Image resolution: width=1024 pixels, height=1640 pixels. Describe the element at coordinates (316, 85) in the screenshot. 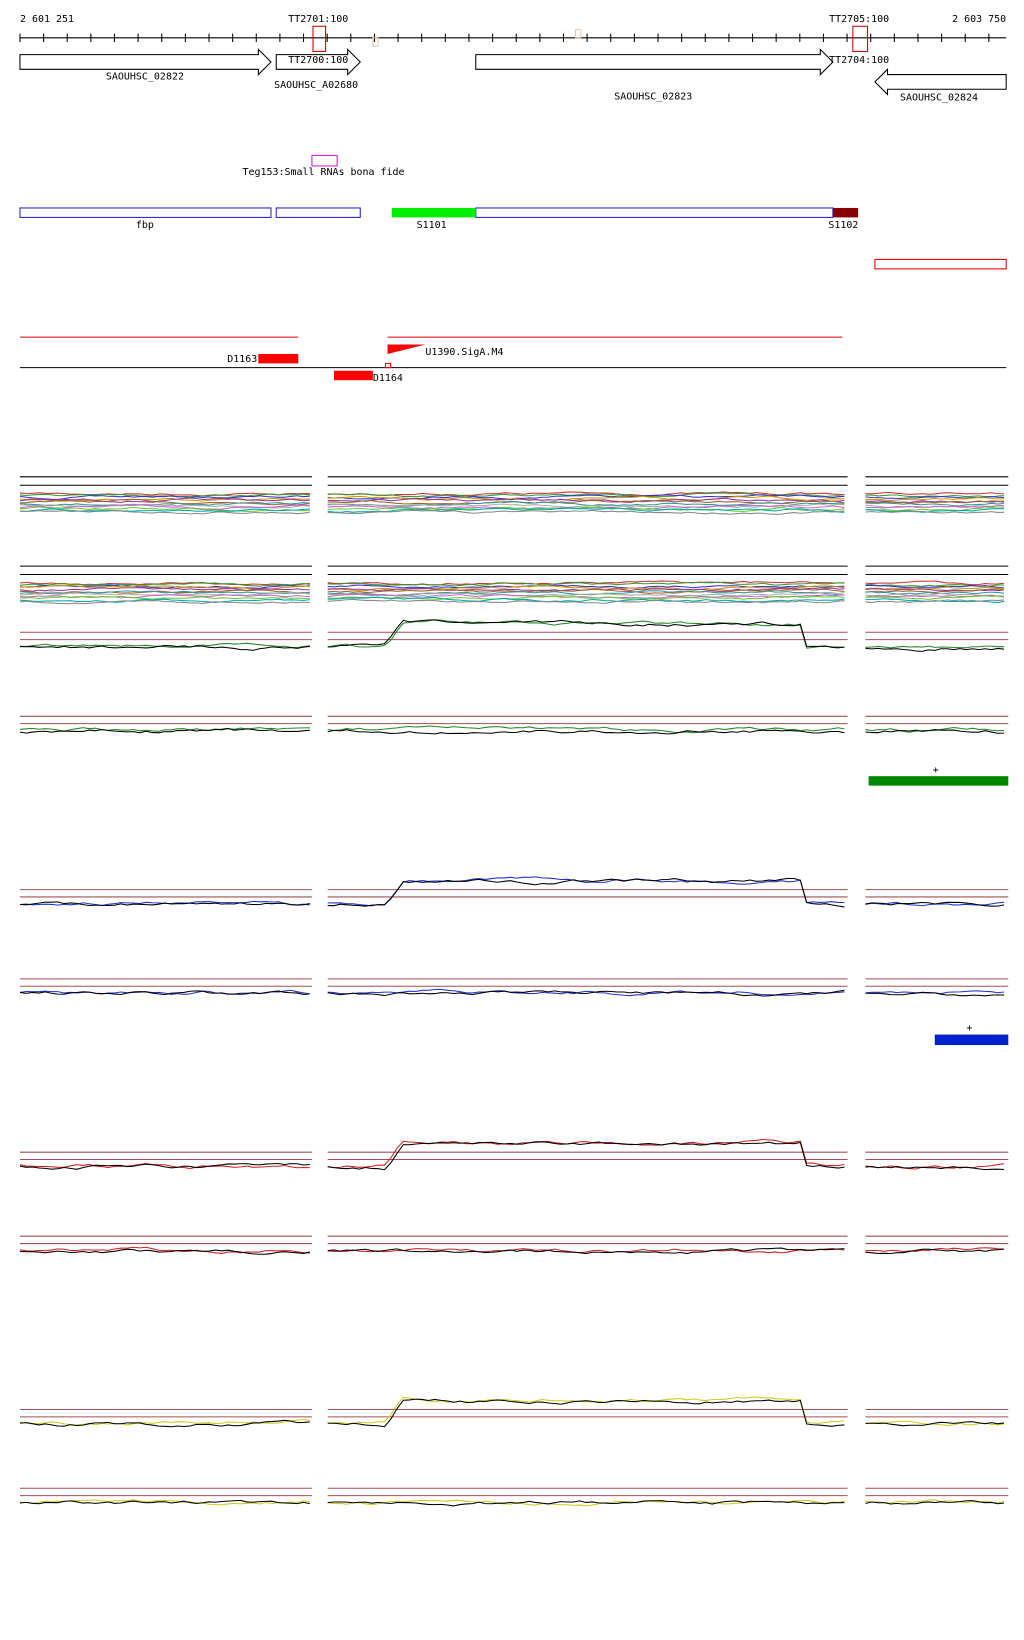

I see `gene-label: SAOUHSC_A02680` at that location.